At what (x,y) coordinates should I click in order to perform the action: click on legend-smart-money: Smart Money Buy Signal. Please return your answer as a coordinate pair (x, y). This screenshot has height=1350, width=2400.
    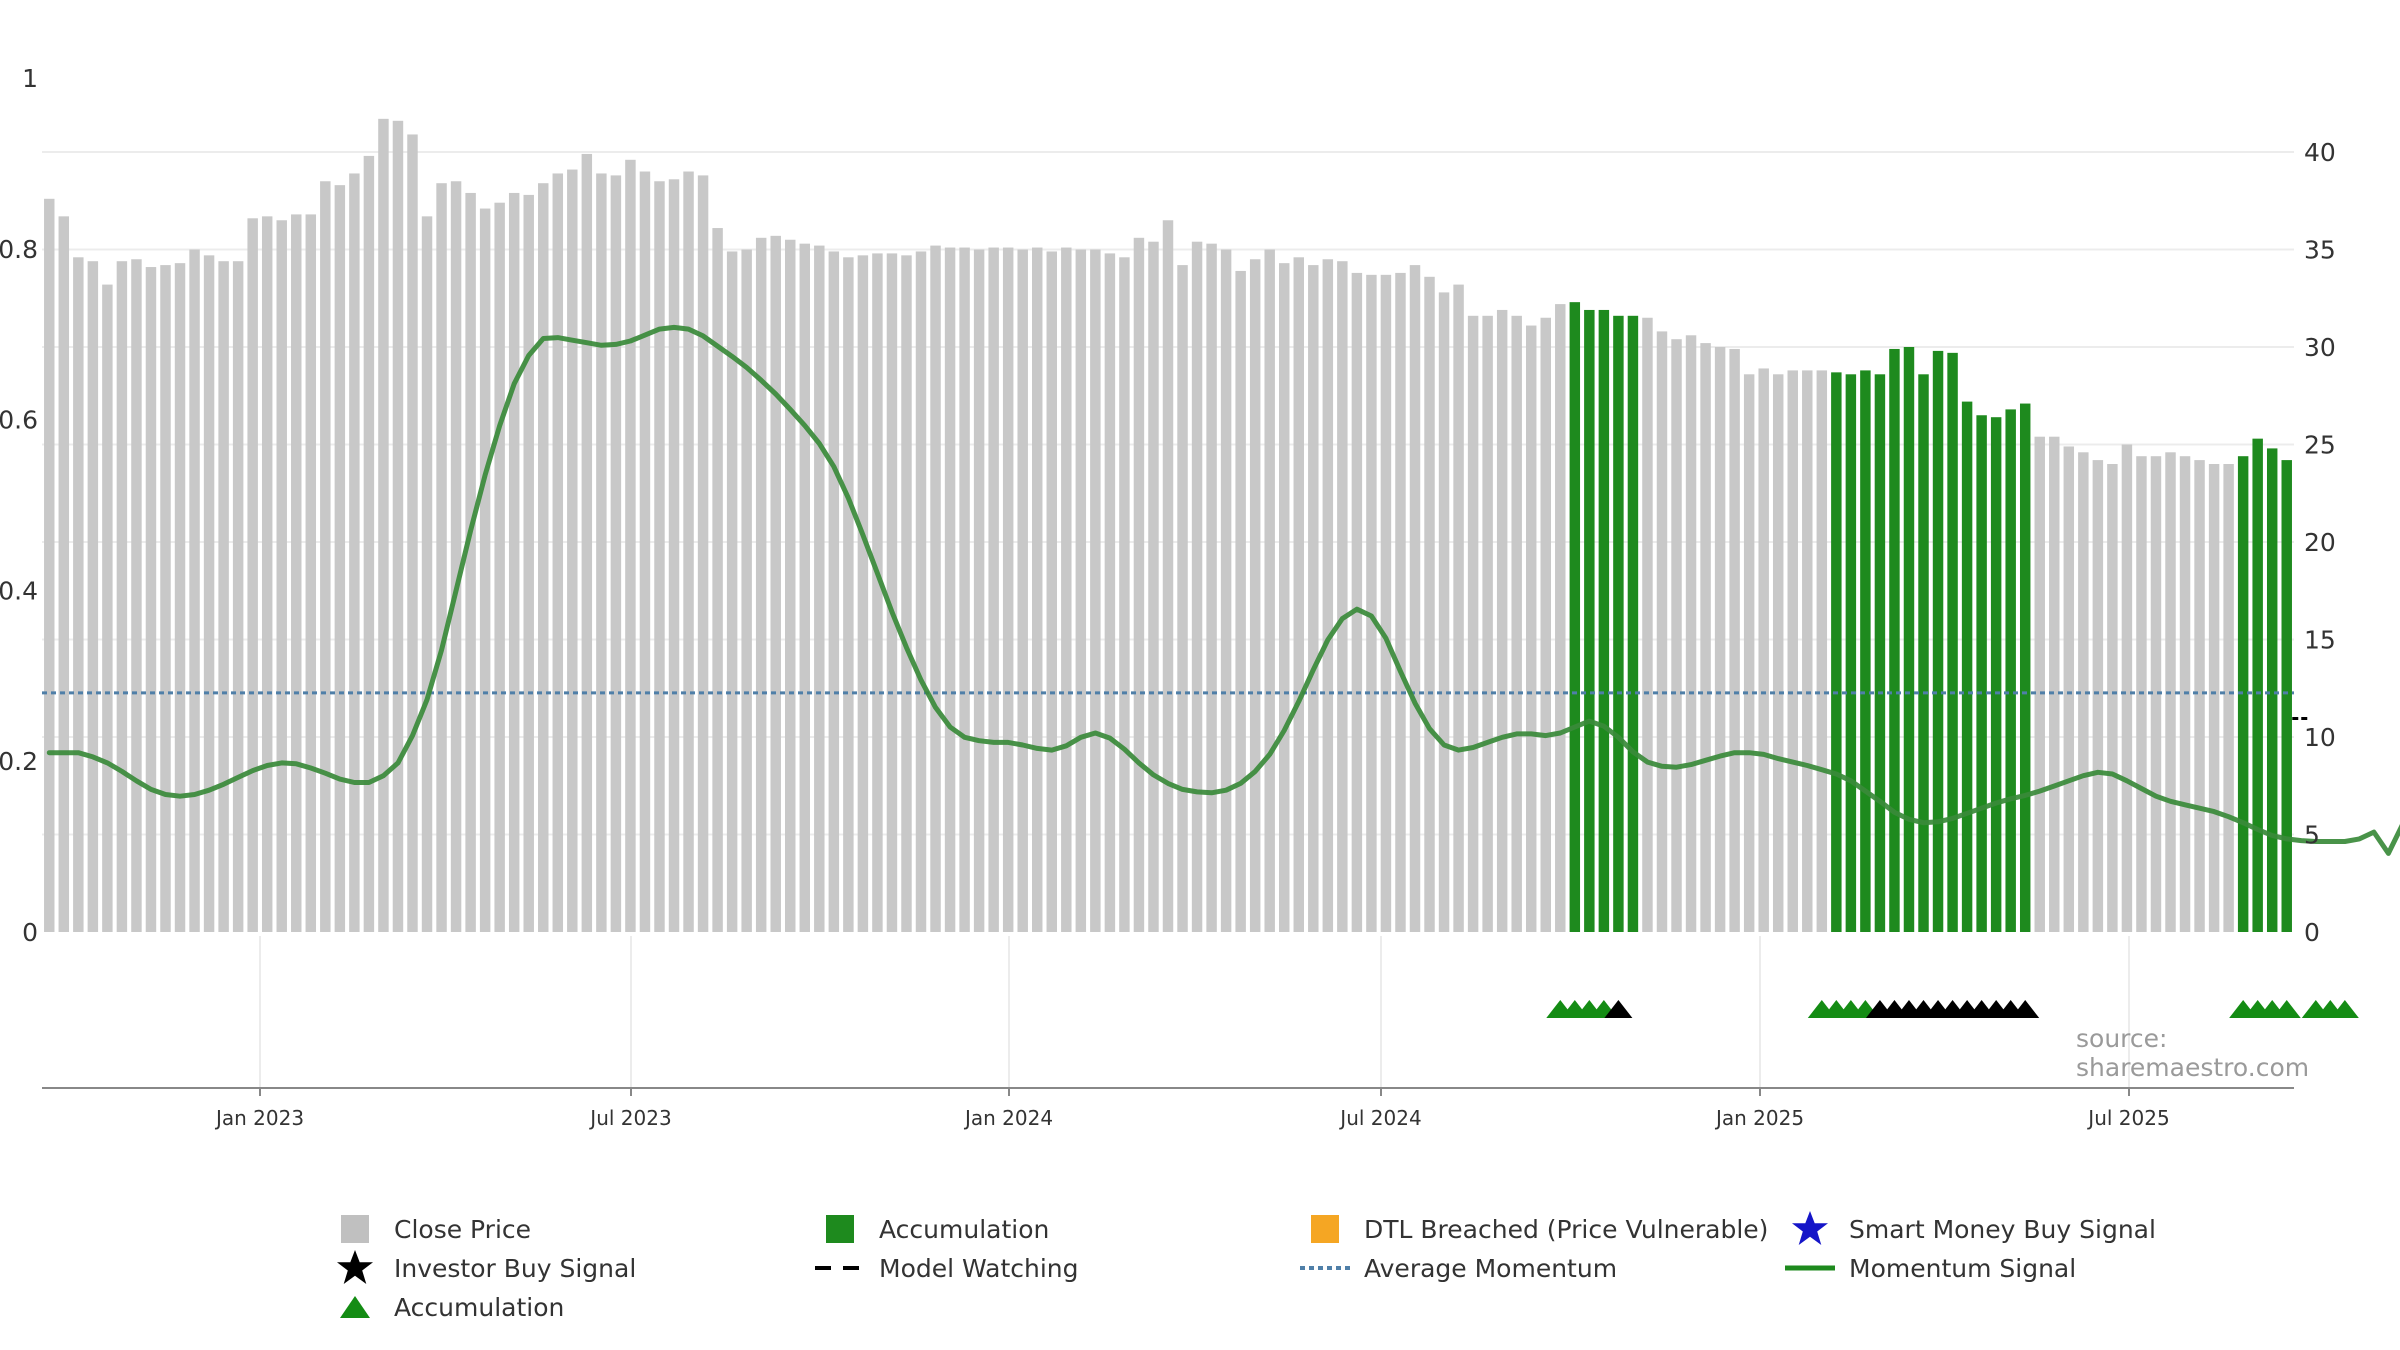
    Looking at the image, I should click on (1970, 1229).